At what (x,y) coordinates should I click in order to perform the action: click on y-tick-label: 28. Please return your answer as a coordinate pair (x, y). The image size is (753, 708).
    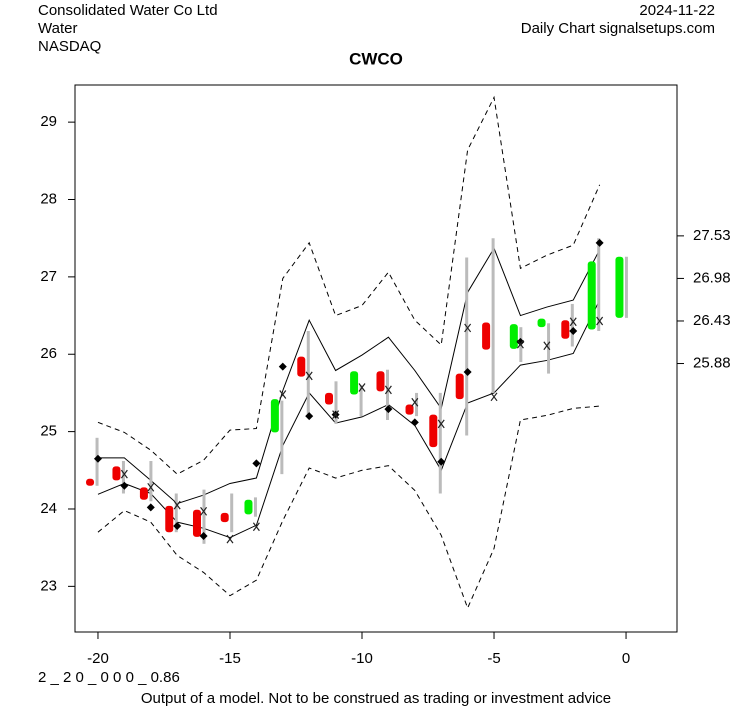
    Looking at the image, I should click on (48, 198).